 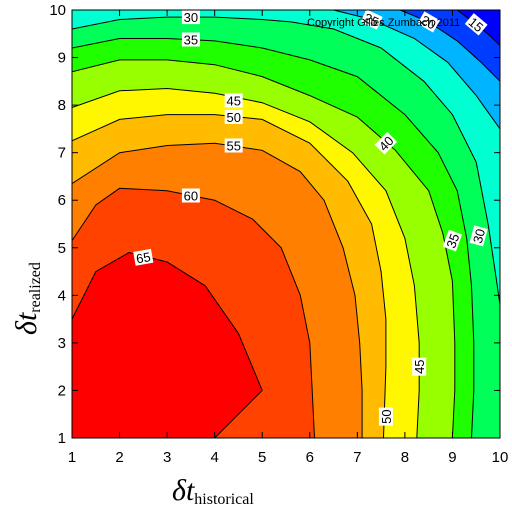 I want to click on contour-label-text: 55, so click(x=233, y=146).